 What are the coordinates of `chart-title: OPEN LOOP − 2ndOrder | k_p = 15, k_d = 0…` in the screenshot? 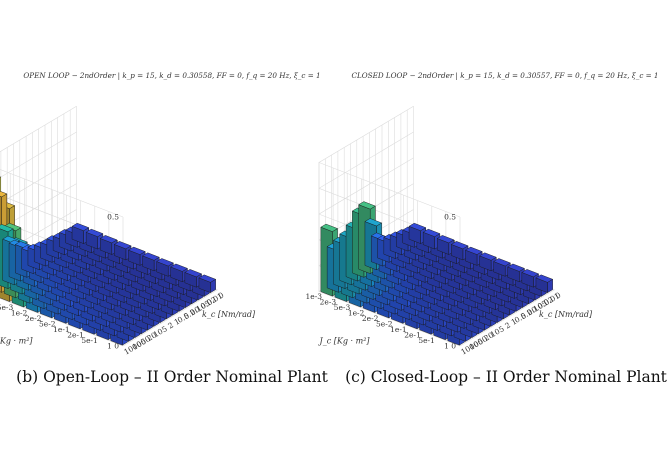 It's located at (171, 75).